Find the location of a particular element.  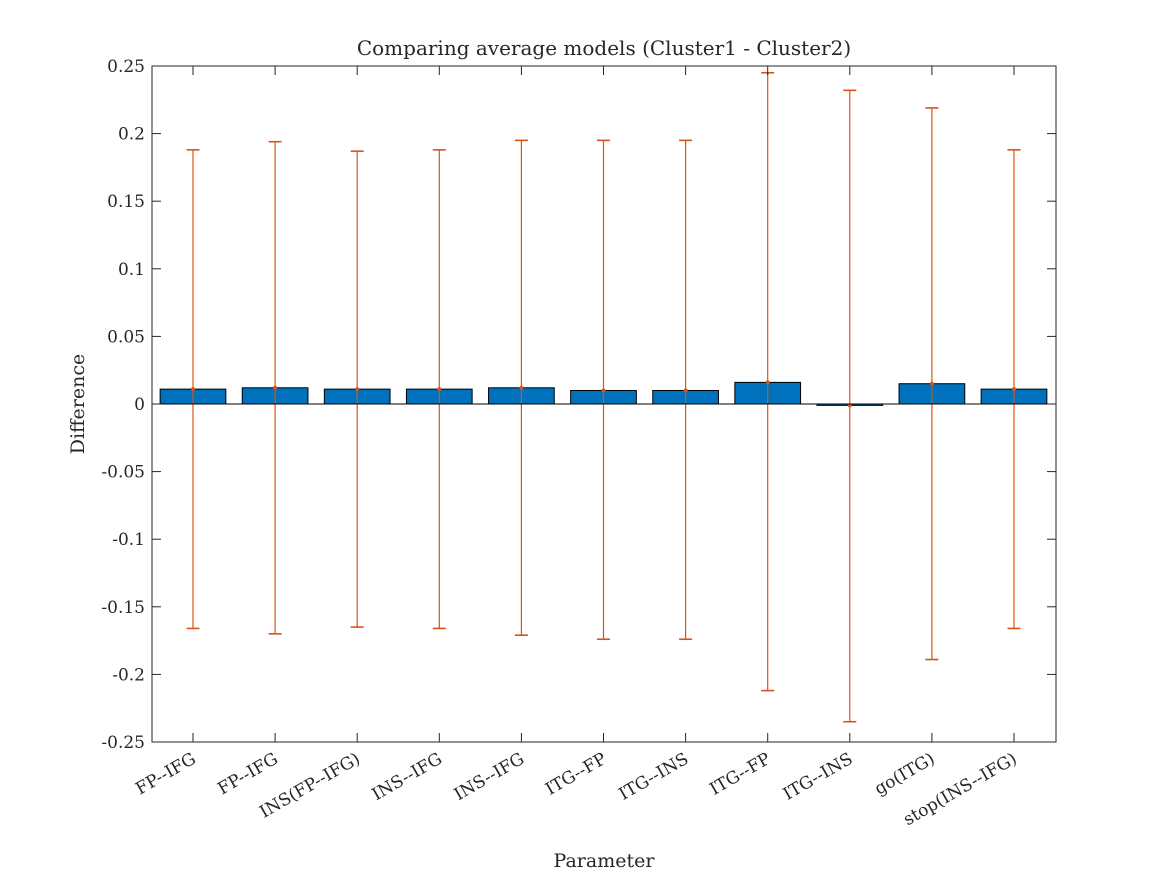

y-axis-label: Difference is located at coordinates (78, 404).